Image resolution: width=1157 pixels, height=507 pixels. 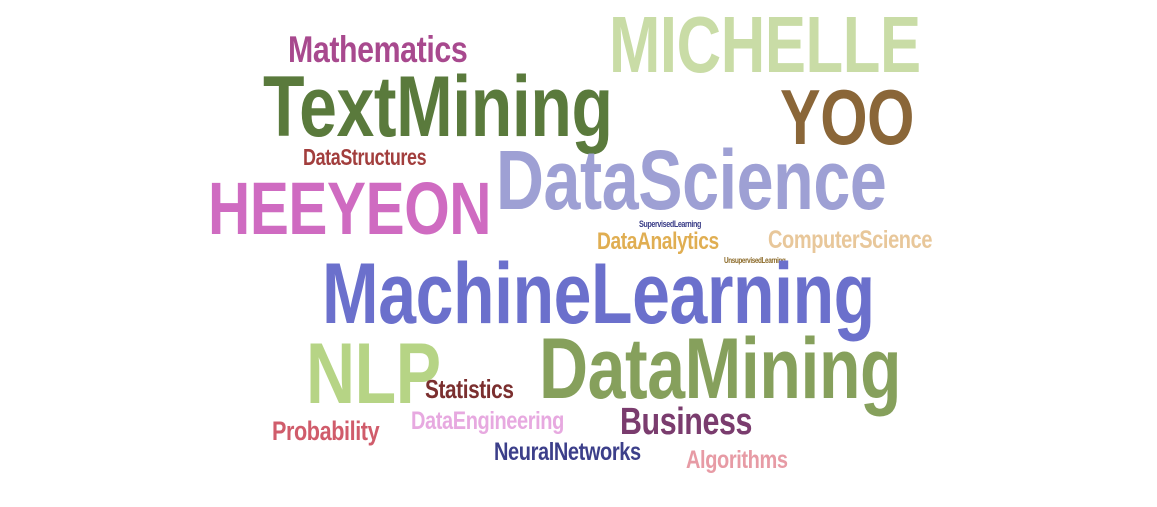 What do you see at coordinates (850, 240) in the screenshot?
I see `word-computerscience: ComputerScience` at bounding box center [850, 240].